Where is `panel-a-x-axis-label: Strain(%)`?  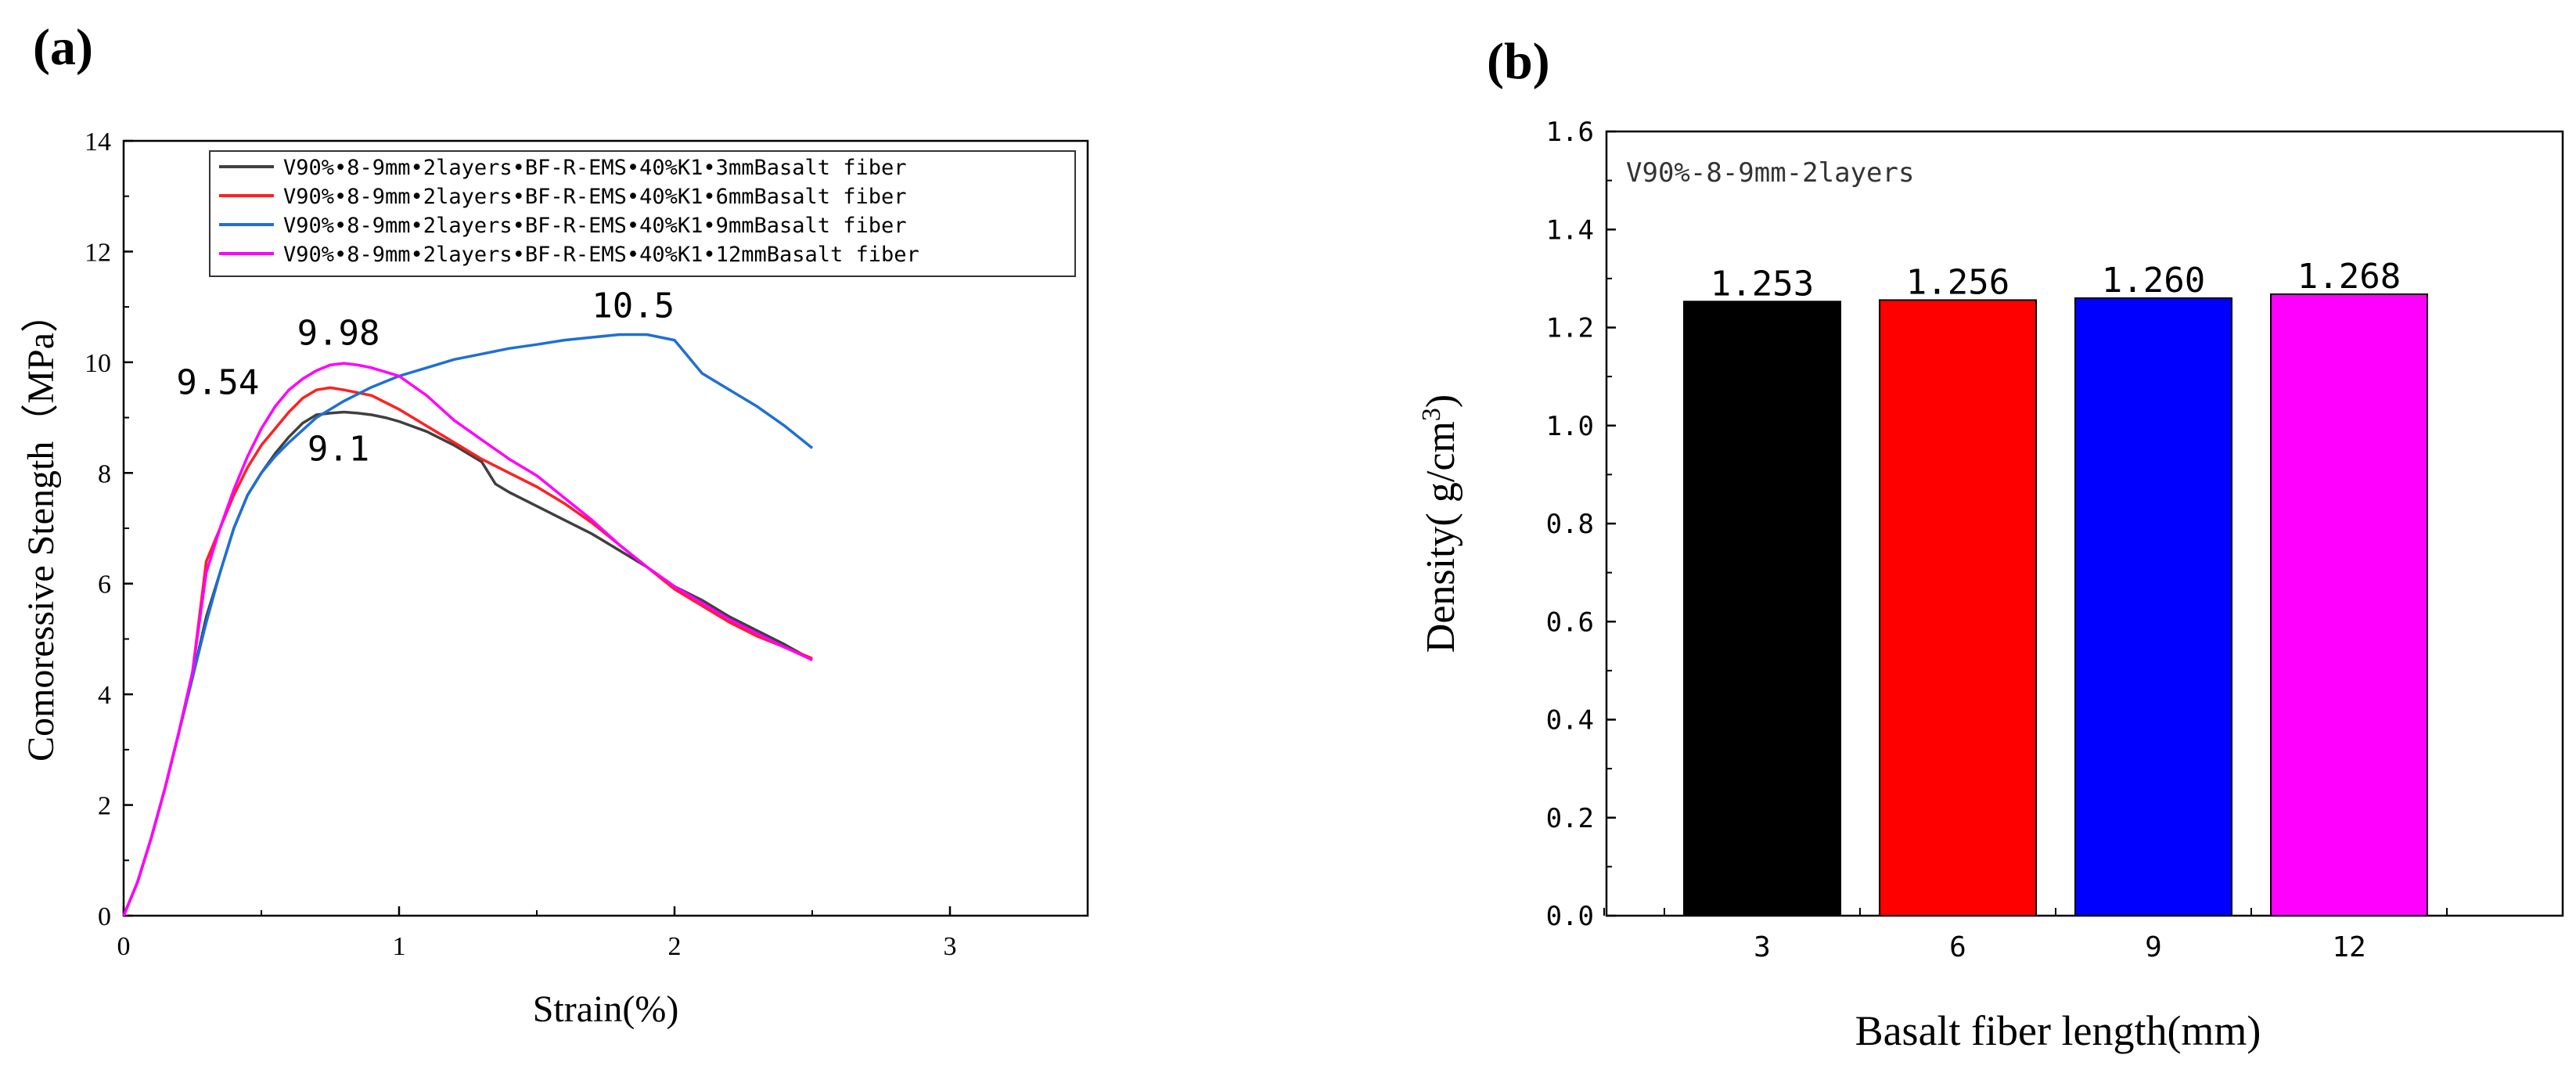
panel-a-x-axis-label: Strain(%) is located at coordinates (606, 1009).